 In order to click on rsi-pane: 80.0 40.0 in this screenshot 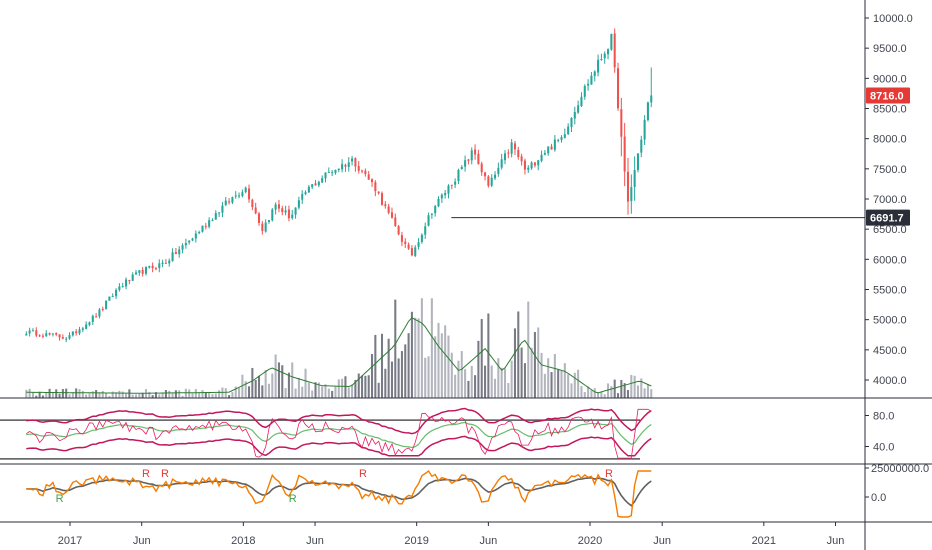, I will do `click(447, 433)`.